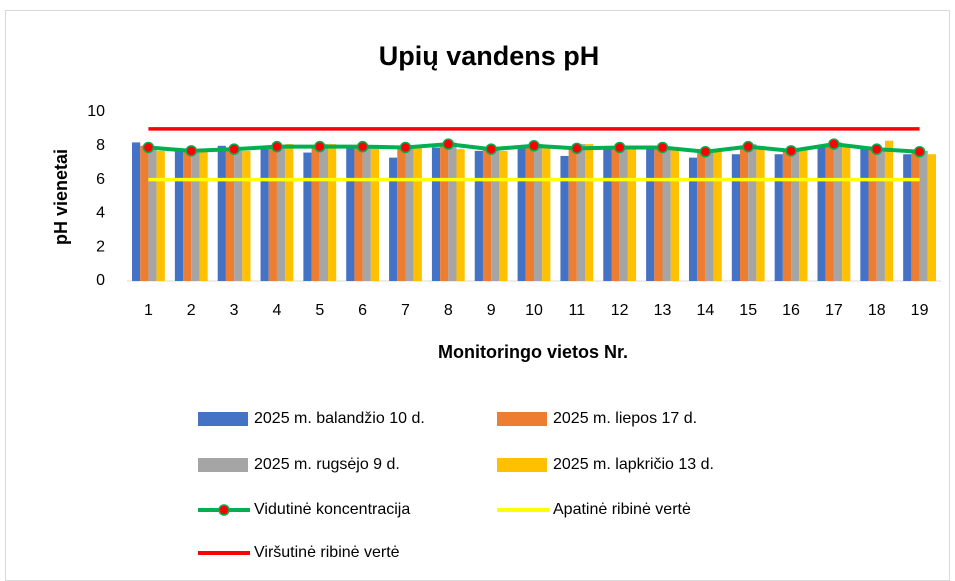 This screenshot has width=955, height=581. What do you see at coordinates (224, 510) in the screenshot?
I see `legend-marker` at bounding box center [224, 510].